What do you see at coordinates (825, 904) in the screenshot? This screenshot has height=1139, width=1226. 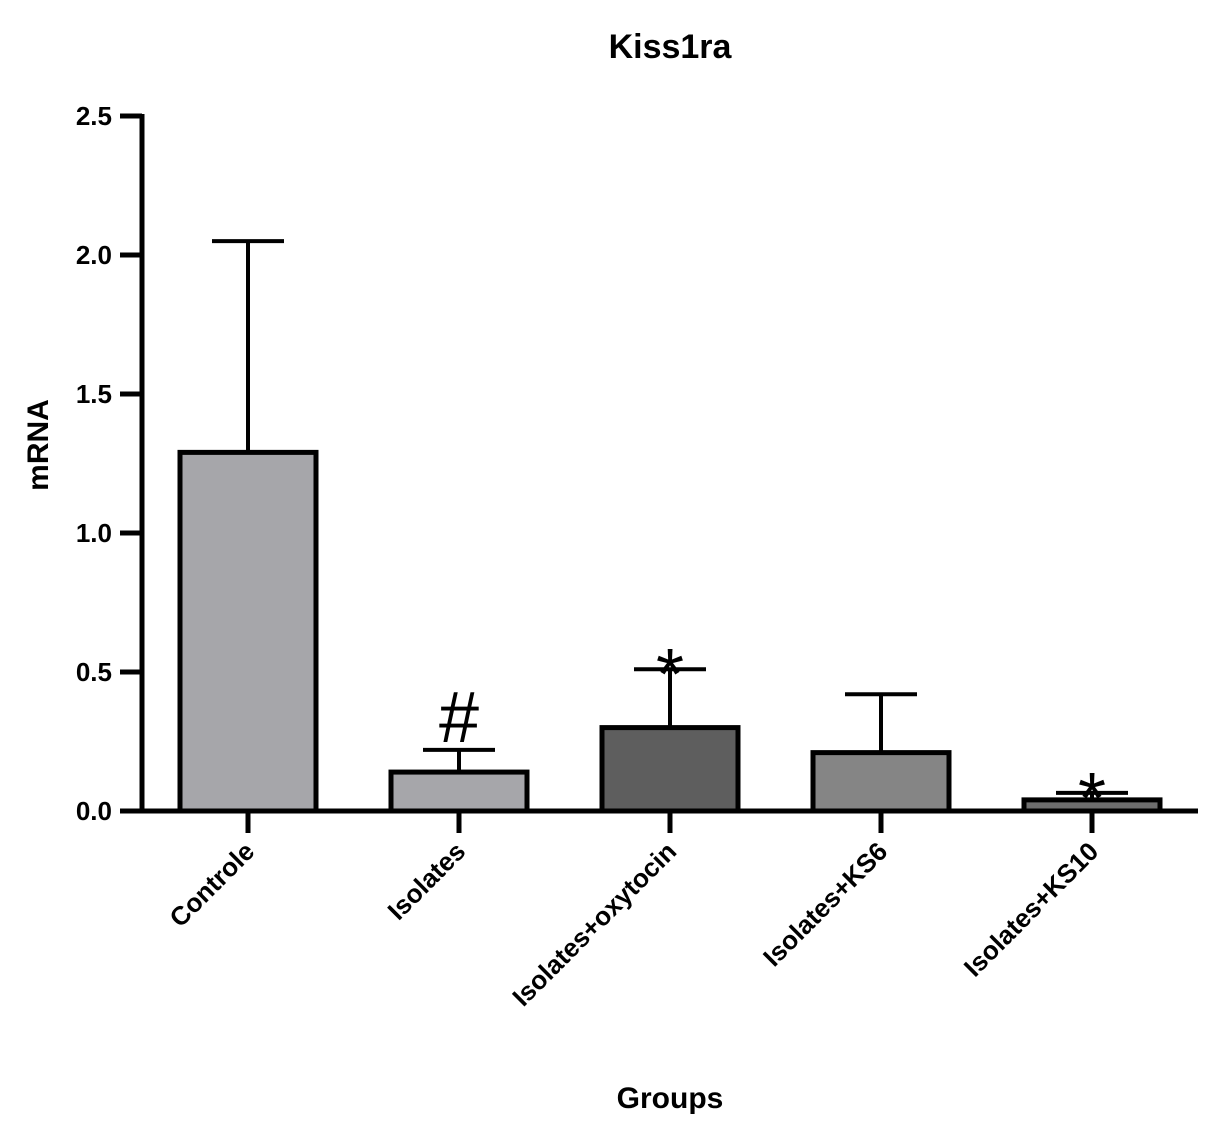 I see `x-tick-label: Isolates+KS6` at bounding box center [825, 904].